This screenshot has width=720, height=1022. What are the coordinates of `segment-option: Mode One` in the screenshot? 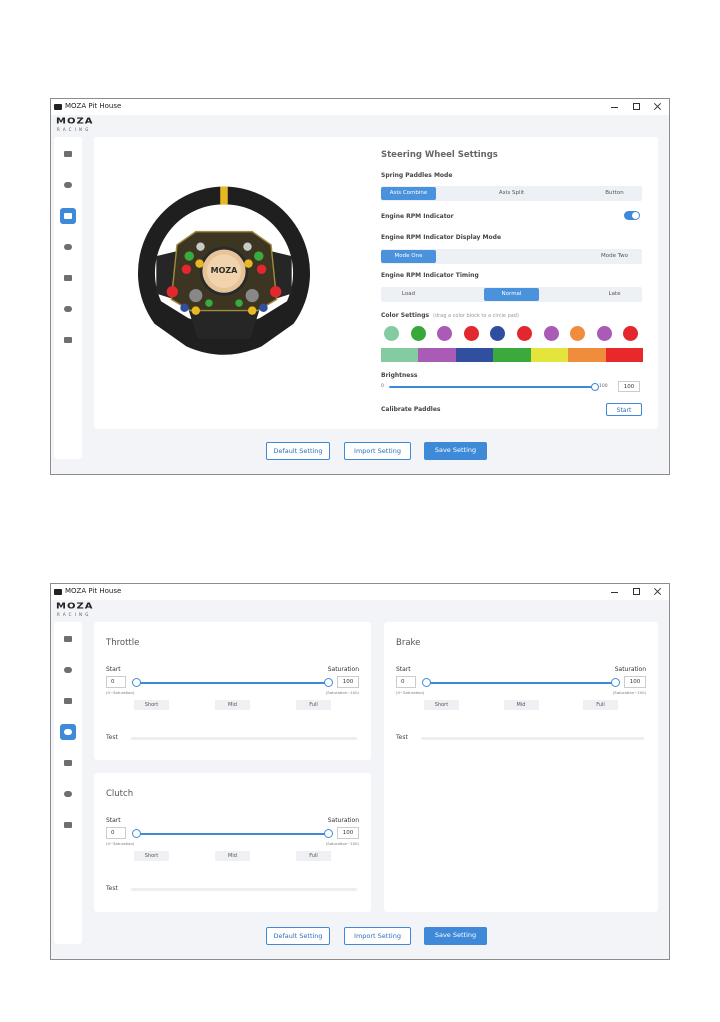 It's located at (408, 256).